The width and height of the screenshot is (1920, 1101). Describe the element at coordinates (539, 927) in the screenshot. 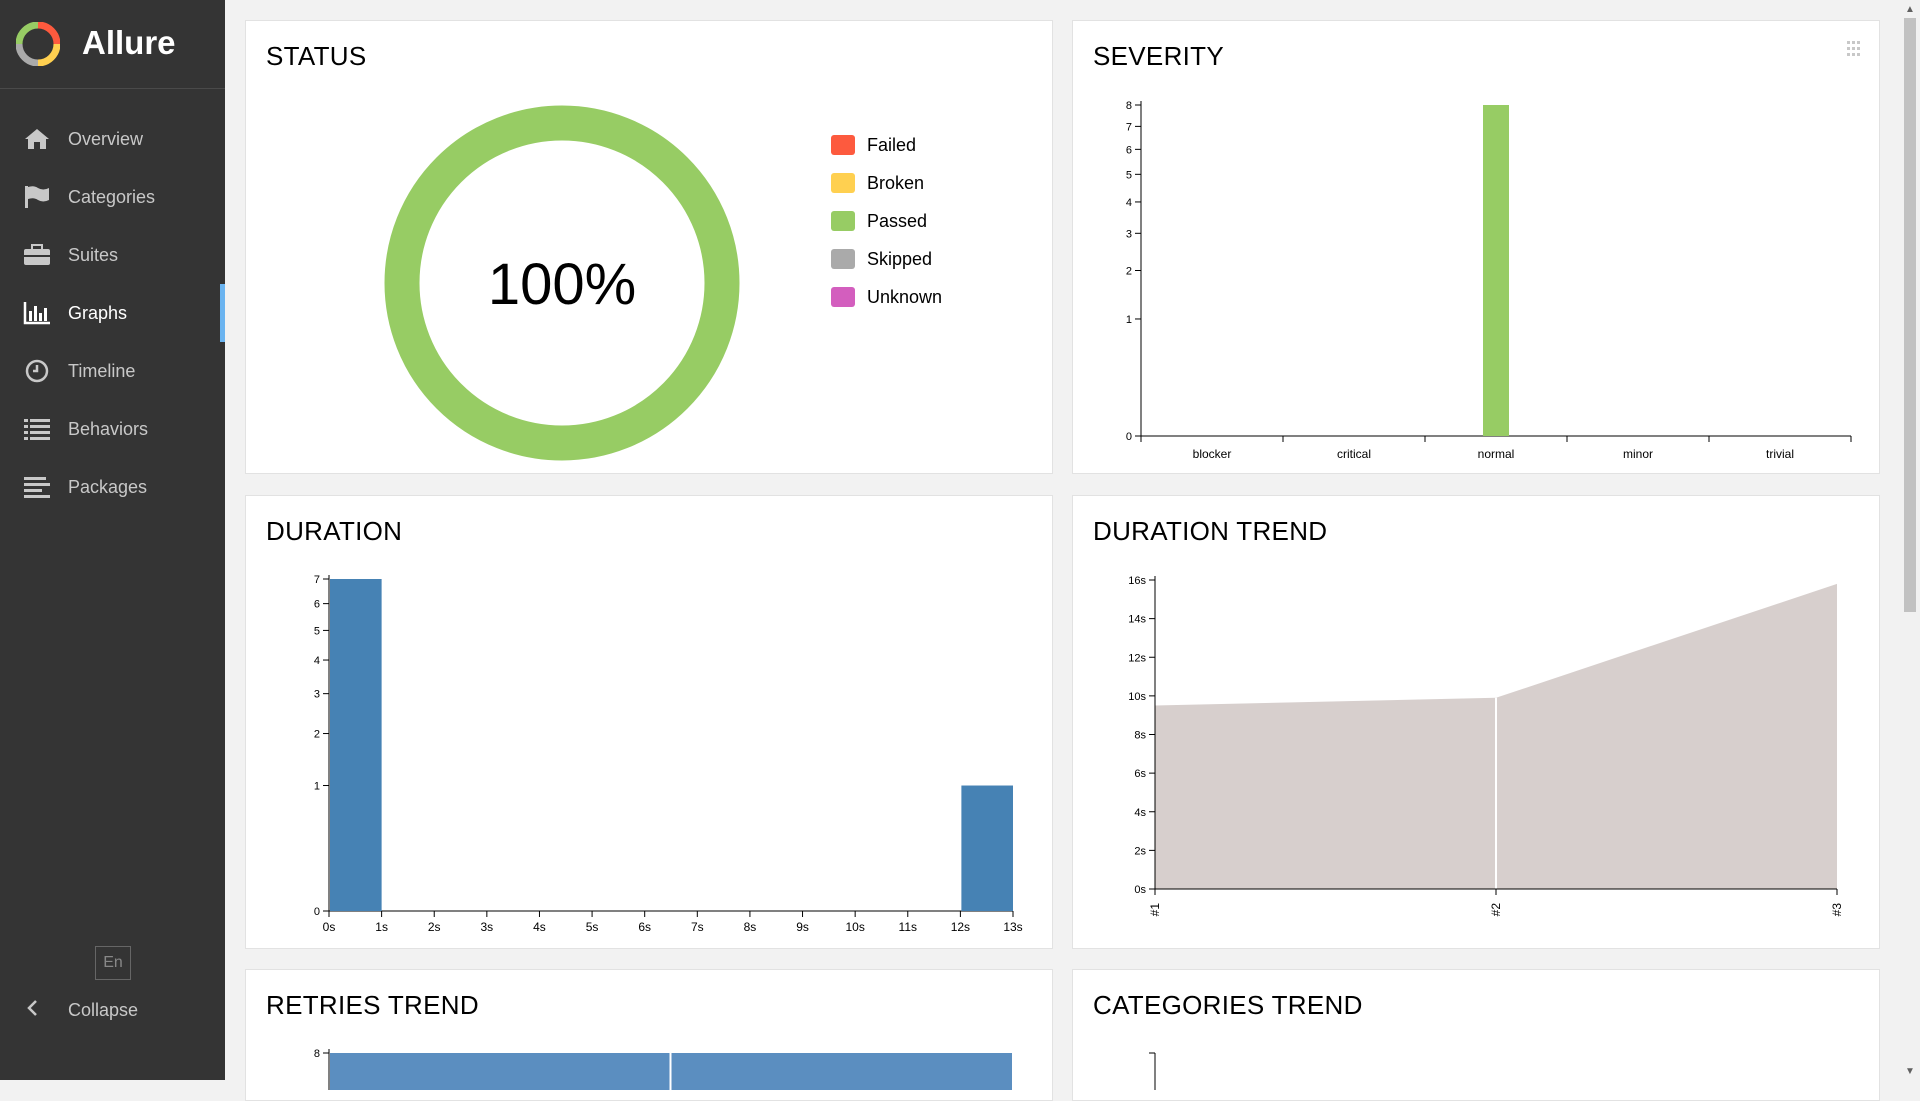

I see `x-tick-label: 4s` at that location.